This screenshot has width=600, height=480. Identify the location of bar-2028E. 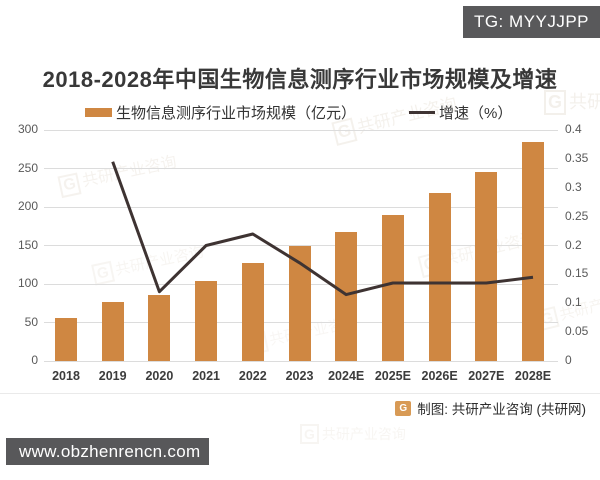
(533, 251).